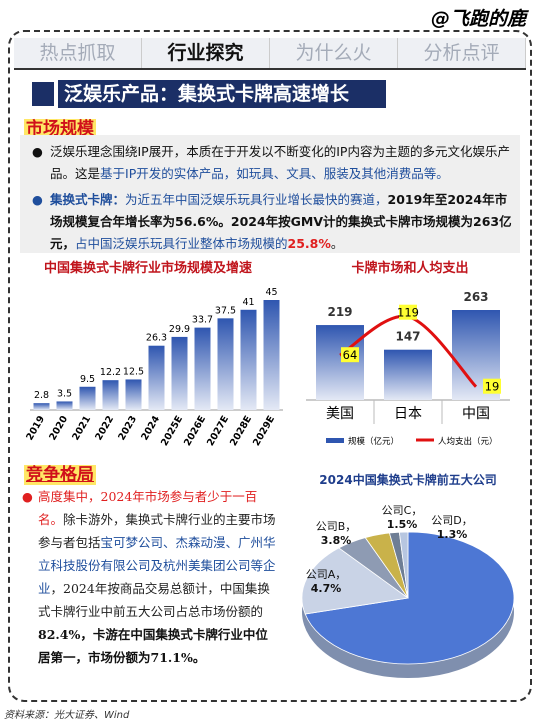  What do you see at coordinates (59, 634) in the screenshot?
I see `text-run: 82.4%` at bounding box center [59, 634].